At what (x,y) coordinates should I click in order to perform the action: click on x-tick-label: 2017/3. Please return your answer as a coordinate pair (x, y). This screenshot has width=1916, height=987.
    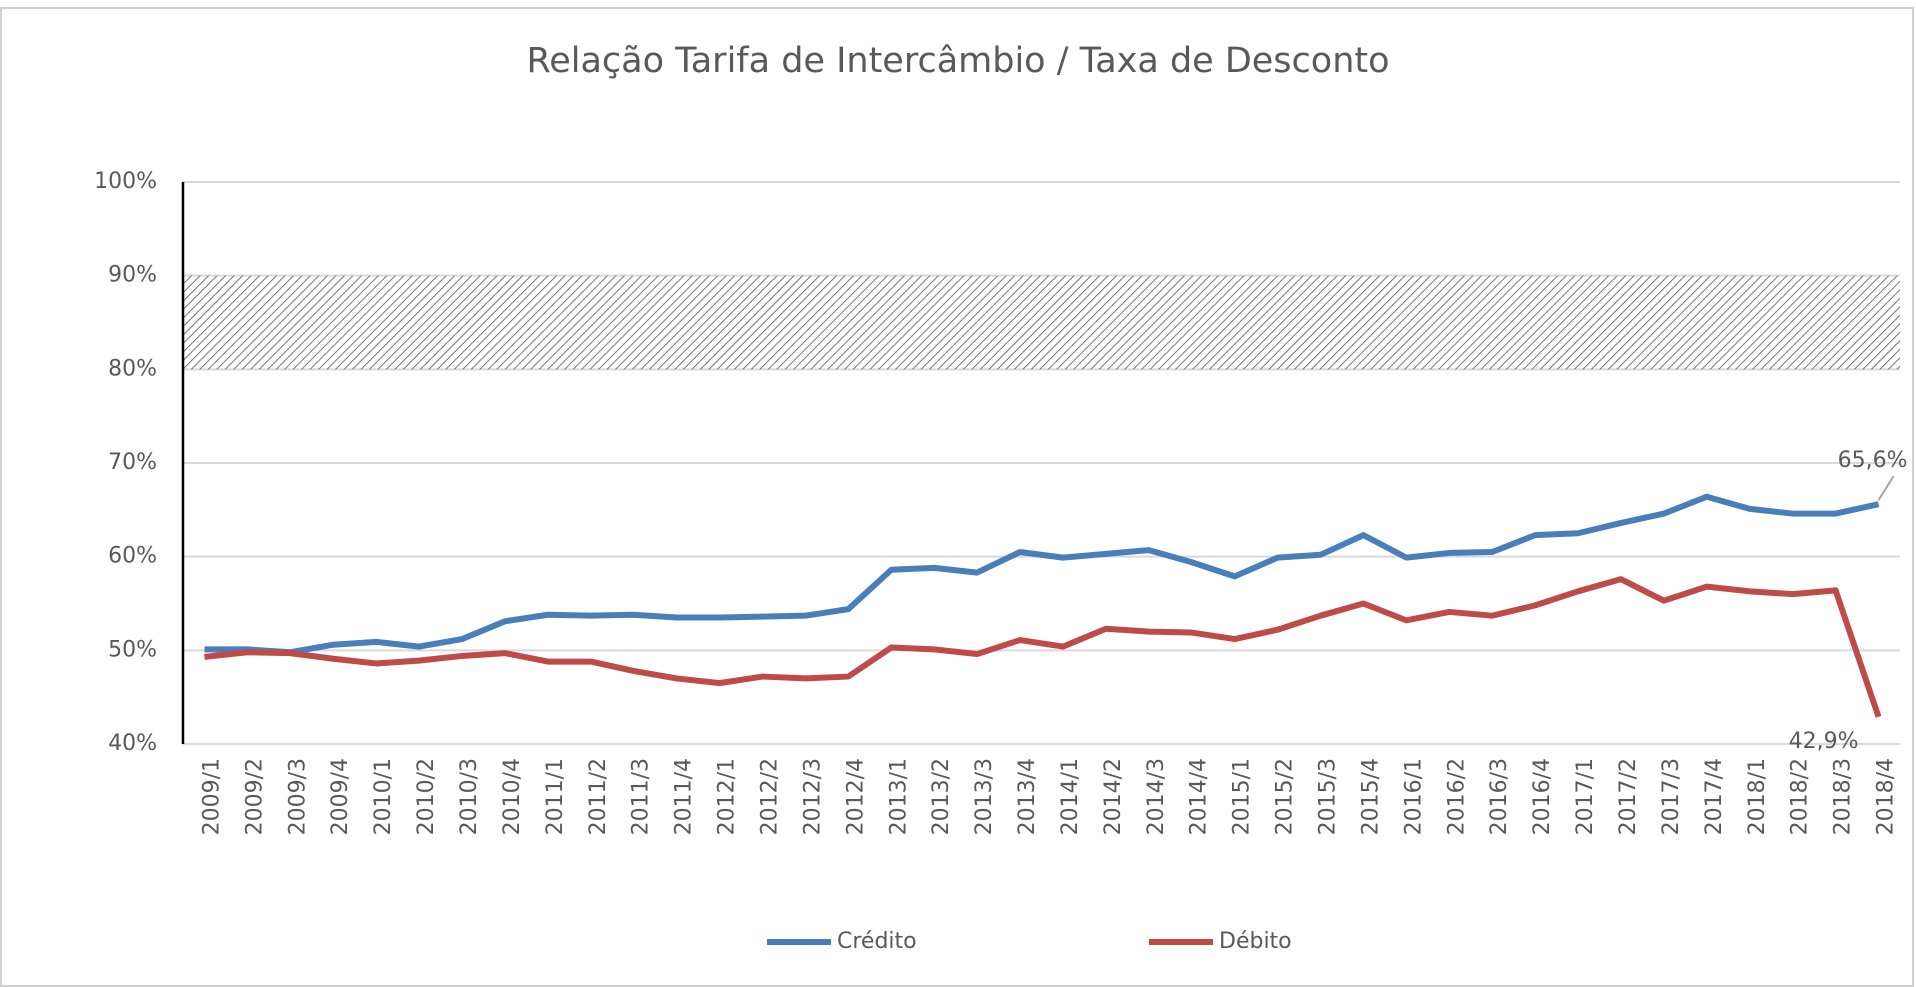
    Looking at the image, I should click on (1671, 796).